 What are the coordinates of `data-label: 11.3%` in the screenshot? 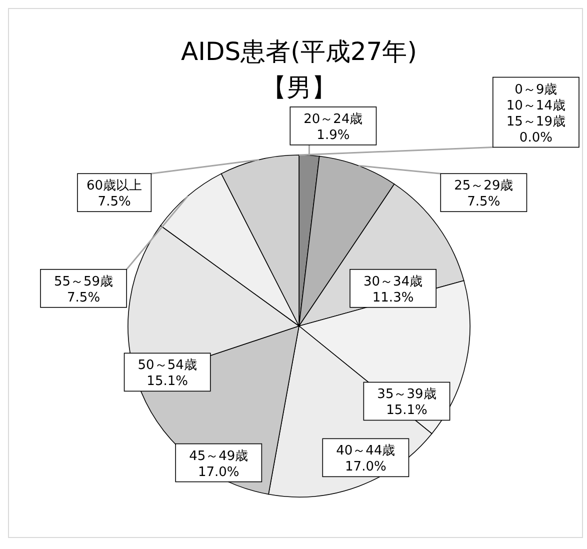 It's located at (393, 298).